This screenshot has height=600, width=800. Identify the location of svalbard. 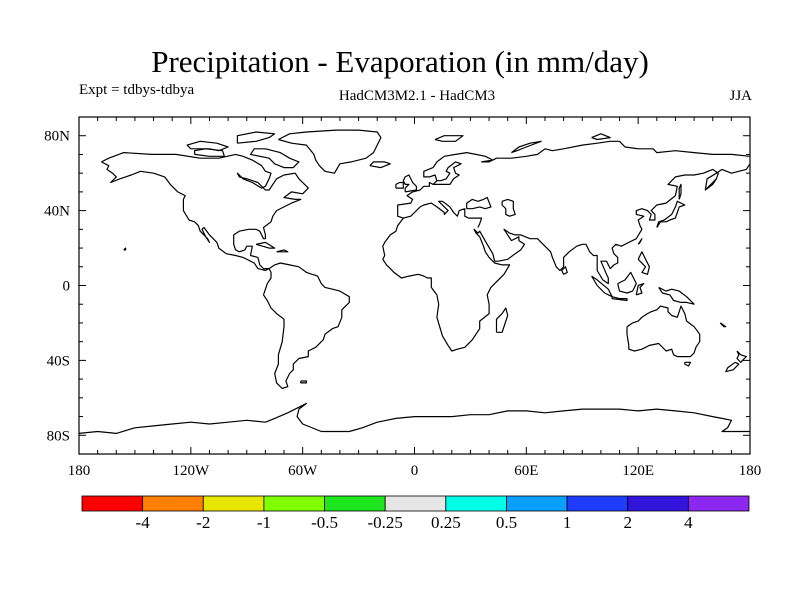
(449, 138).